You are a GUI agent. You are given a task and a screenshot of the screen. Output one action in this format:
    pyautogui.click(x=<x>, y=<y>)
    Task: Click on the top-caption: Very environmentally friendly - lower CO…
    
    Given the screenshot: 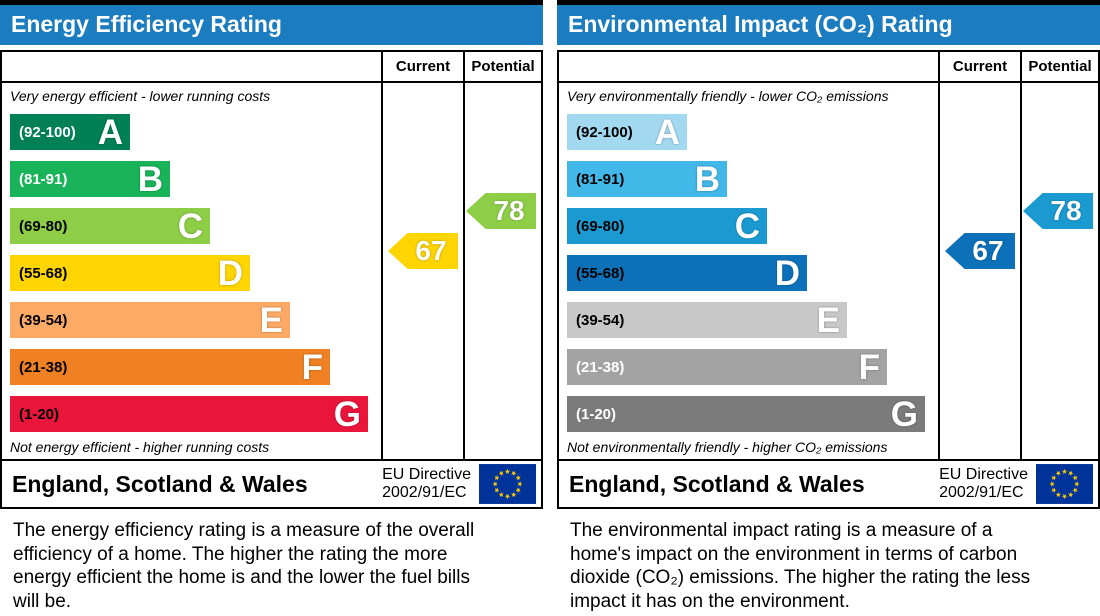 What is the action you would take?
    pyautogui.click(x=728, y=96)
    